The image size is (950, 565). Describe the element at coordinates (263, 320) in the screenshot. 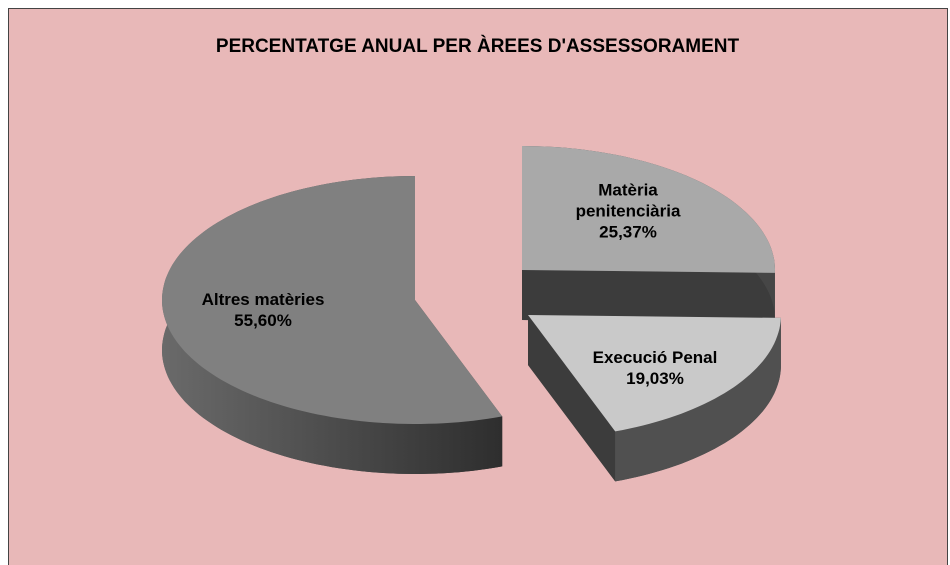

I see `value-label: 55,60%` at that location.